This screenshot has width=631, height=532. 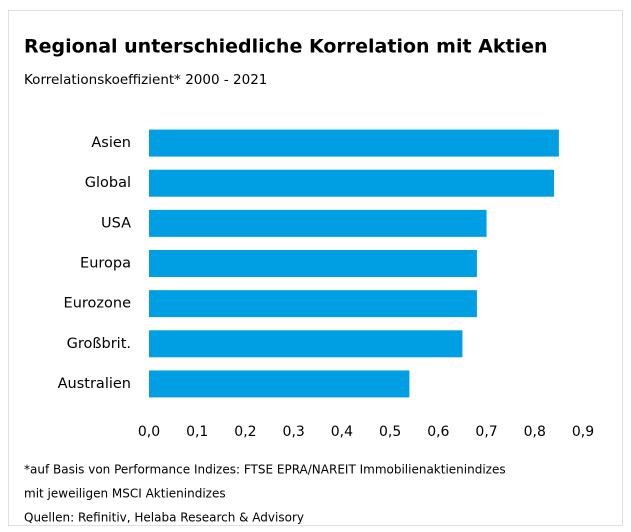 I want to click on x-tick-label: 0,5, so click(x=390, y=432).